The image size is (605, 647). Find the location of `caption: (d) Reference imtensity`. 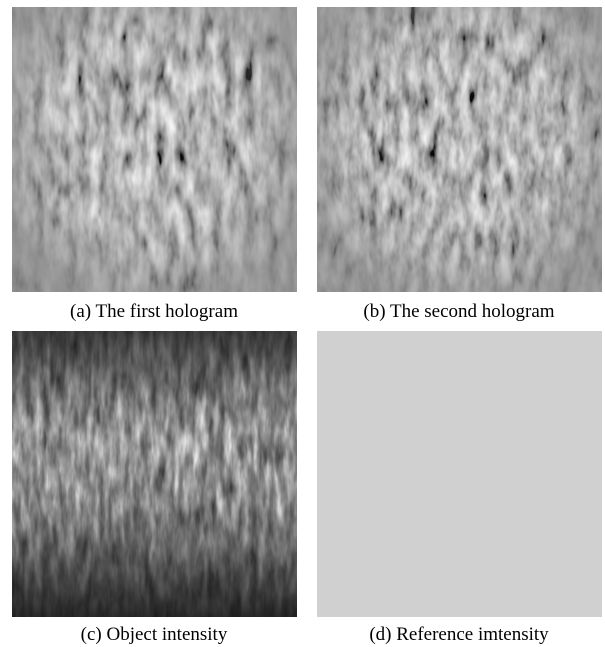

caption: (d) Reference imtensity is located at coordinates (459, 634).